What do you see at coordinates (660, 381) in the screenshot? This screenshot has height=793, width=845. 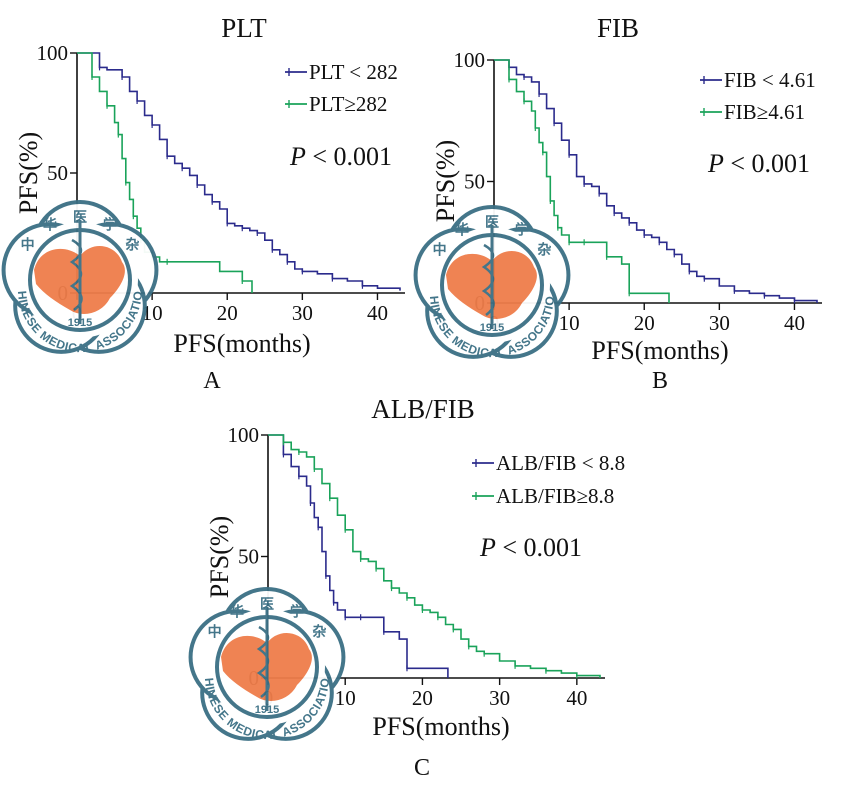 I see `panel-letter: B` at bounding box center [660, 381].